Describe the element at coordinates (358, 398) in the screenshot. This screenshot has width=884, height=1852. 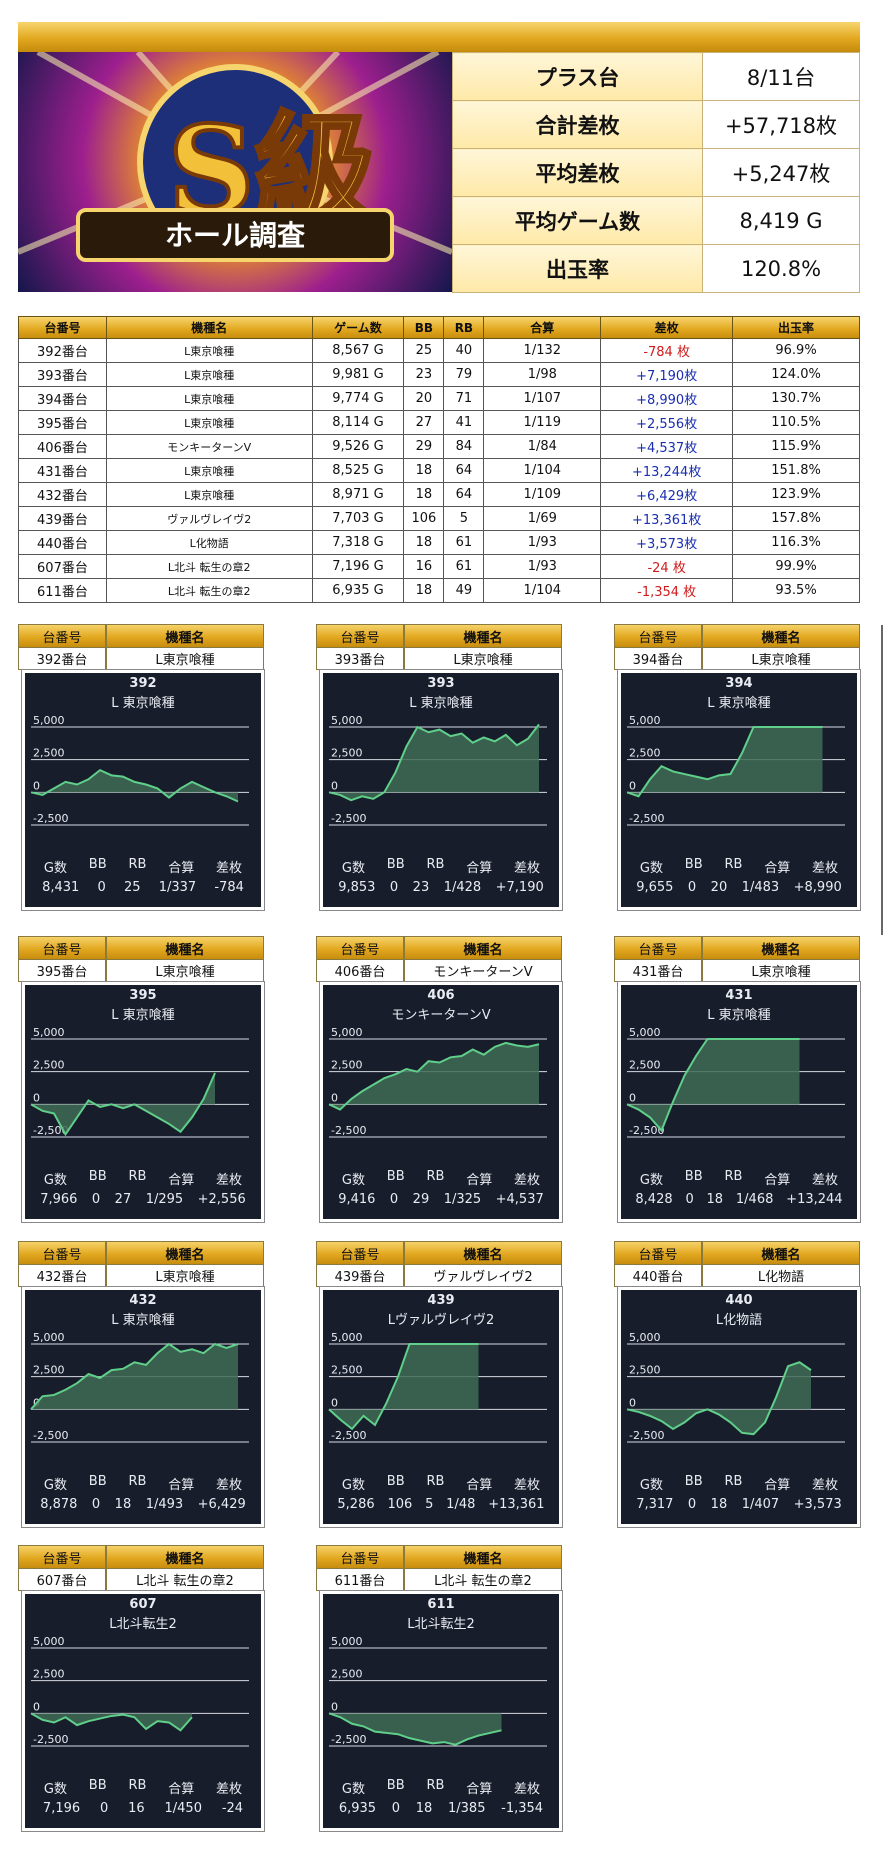
I see `table-cell: 9,774 G` at that location.